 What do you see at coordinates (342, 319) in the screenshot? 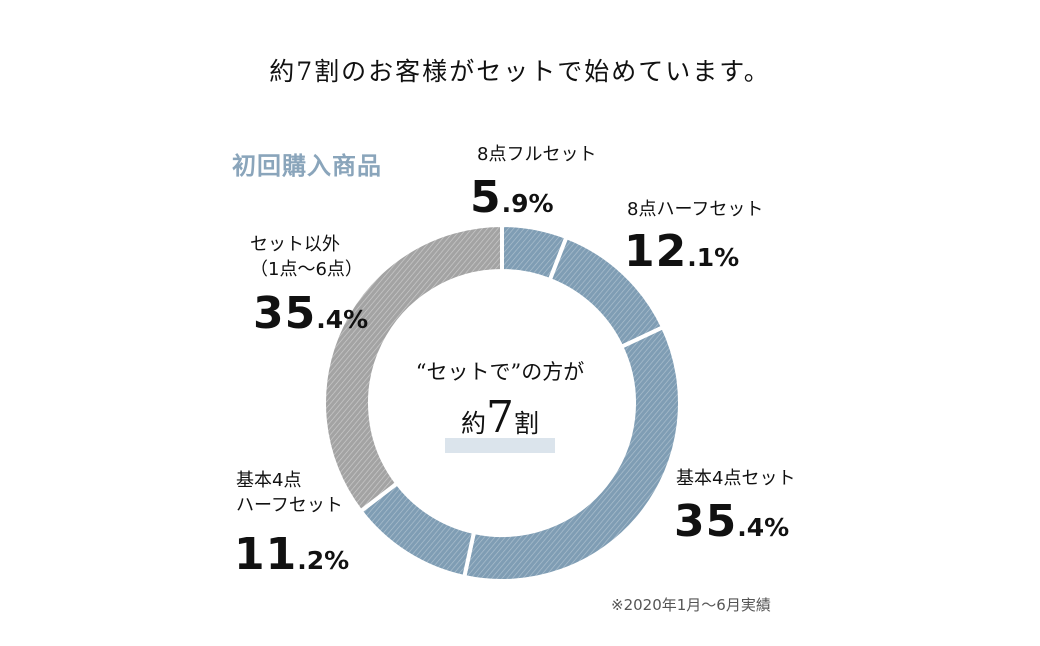
I see `slice-value-4-dec: .4%` at bounding box center [342, 319].